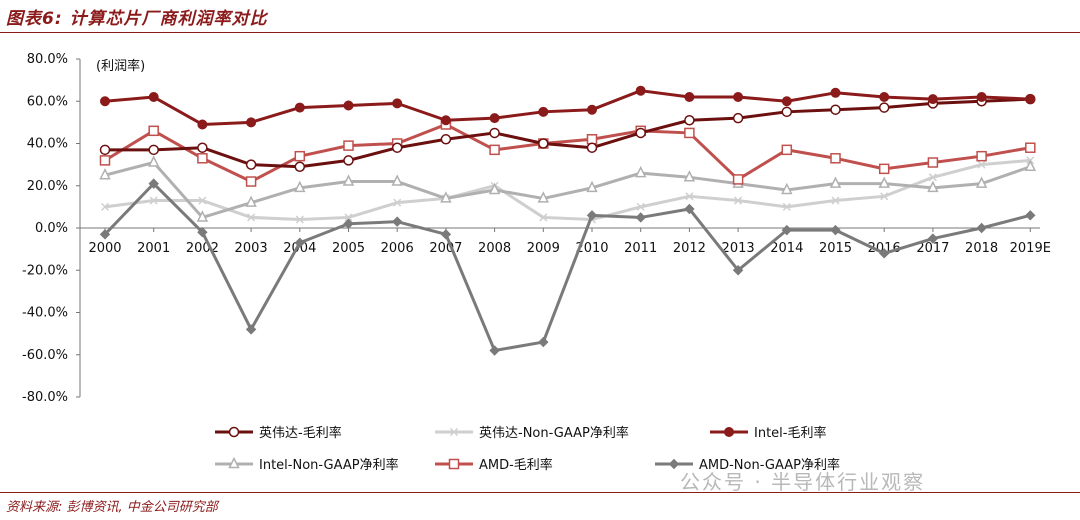  Describe the element at coordinates (397, 248) in the screenshot. I see `x-tick-label: 2006` at that location.